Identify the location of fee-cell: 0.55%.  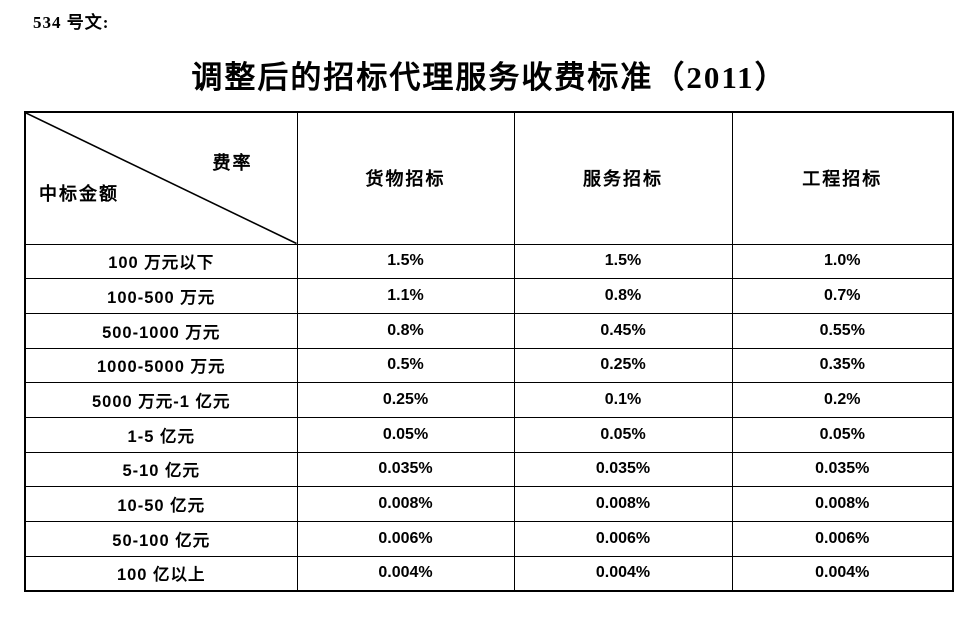
(842, 330).